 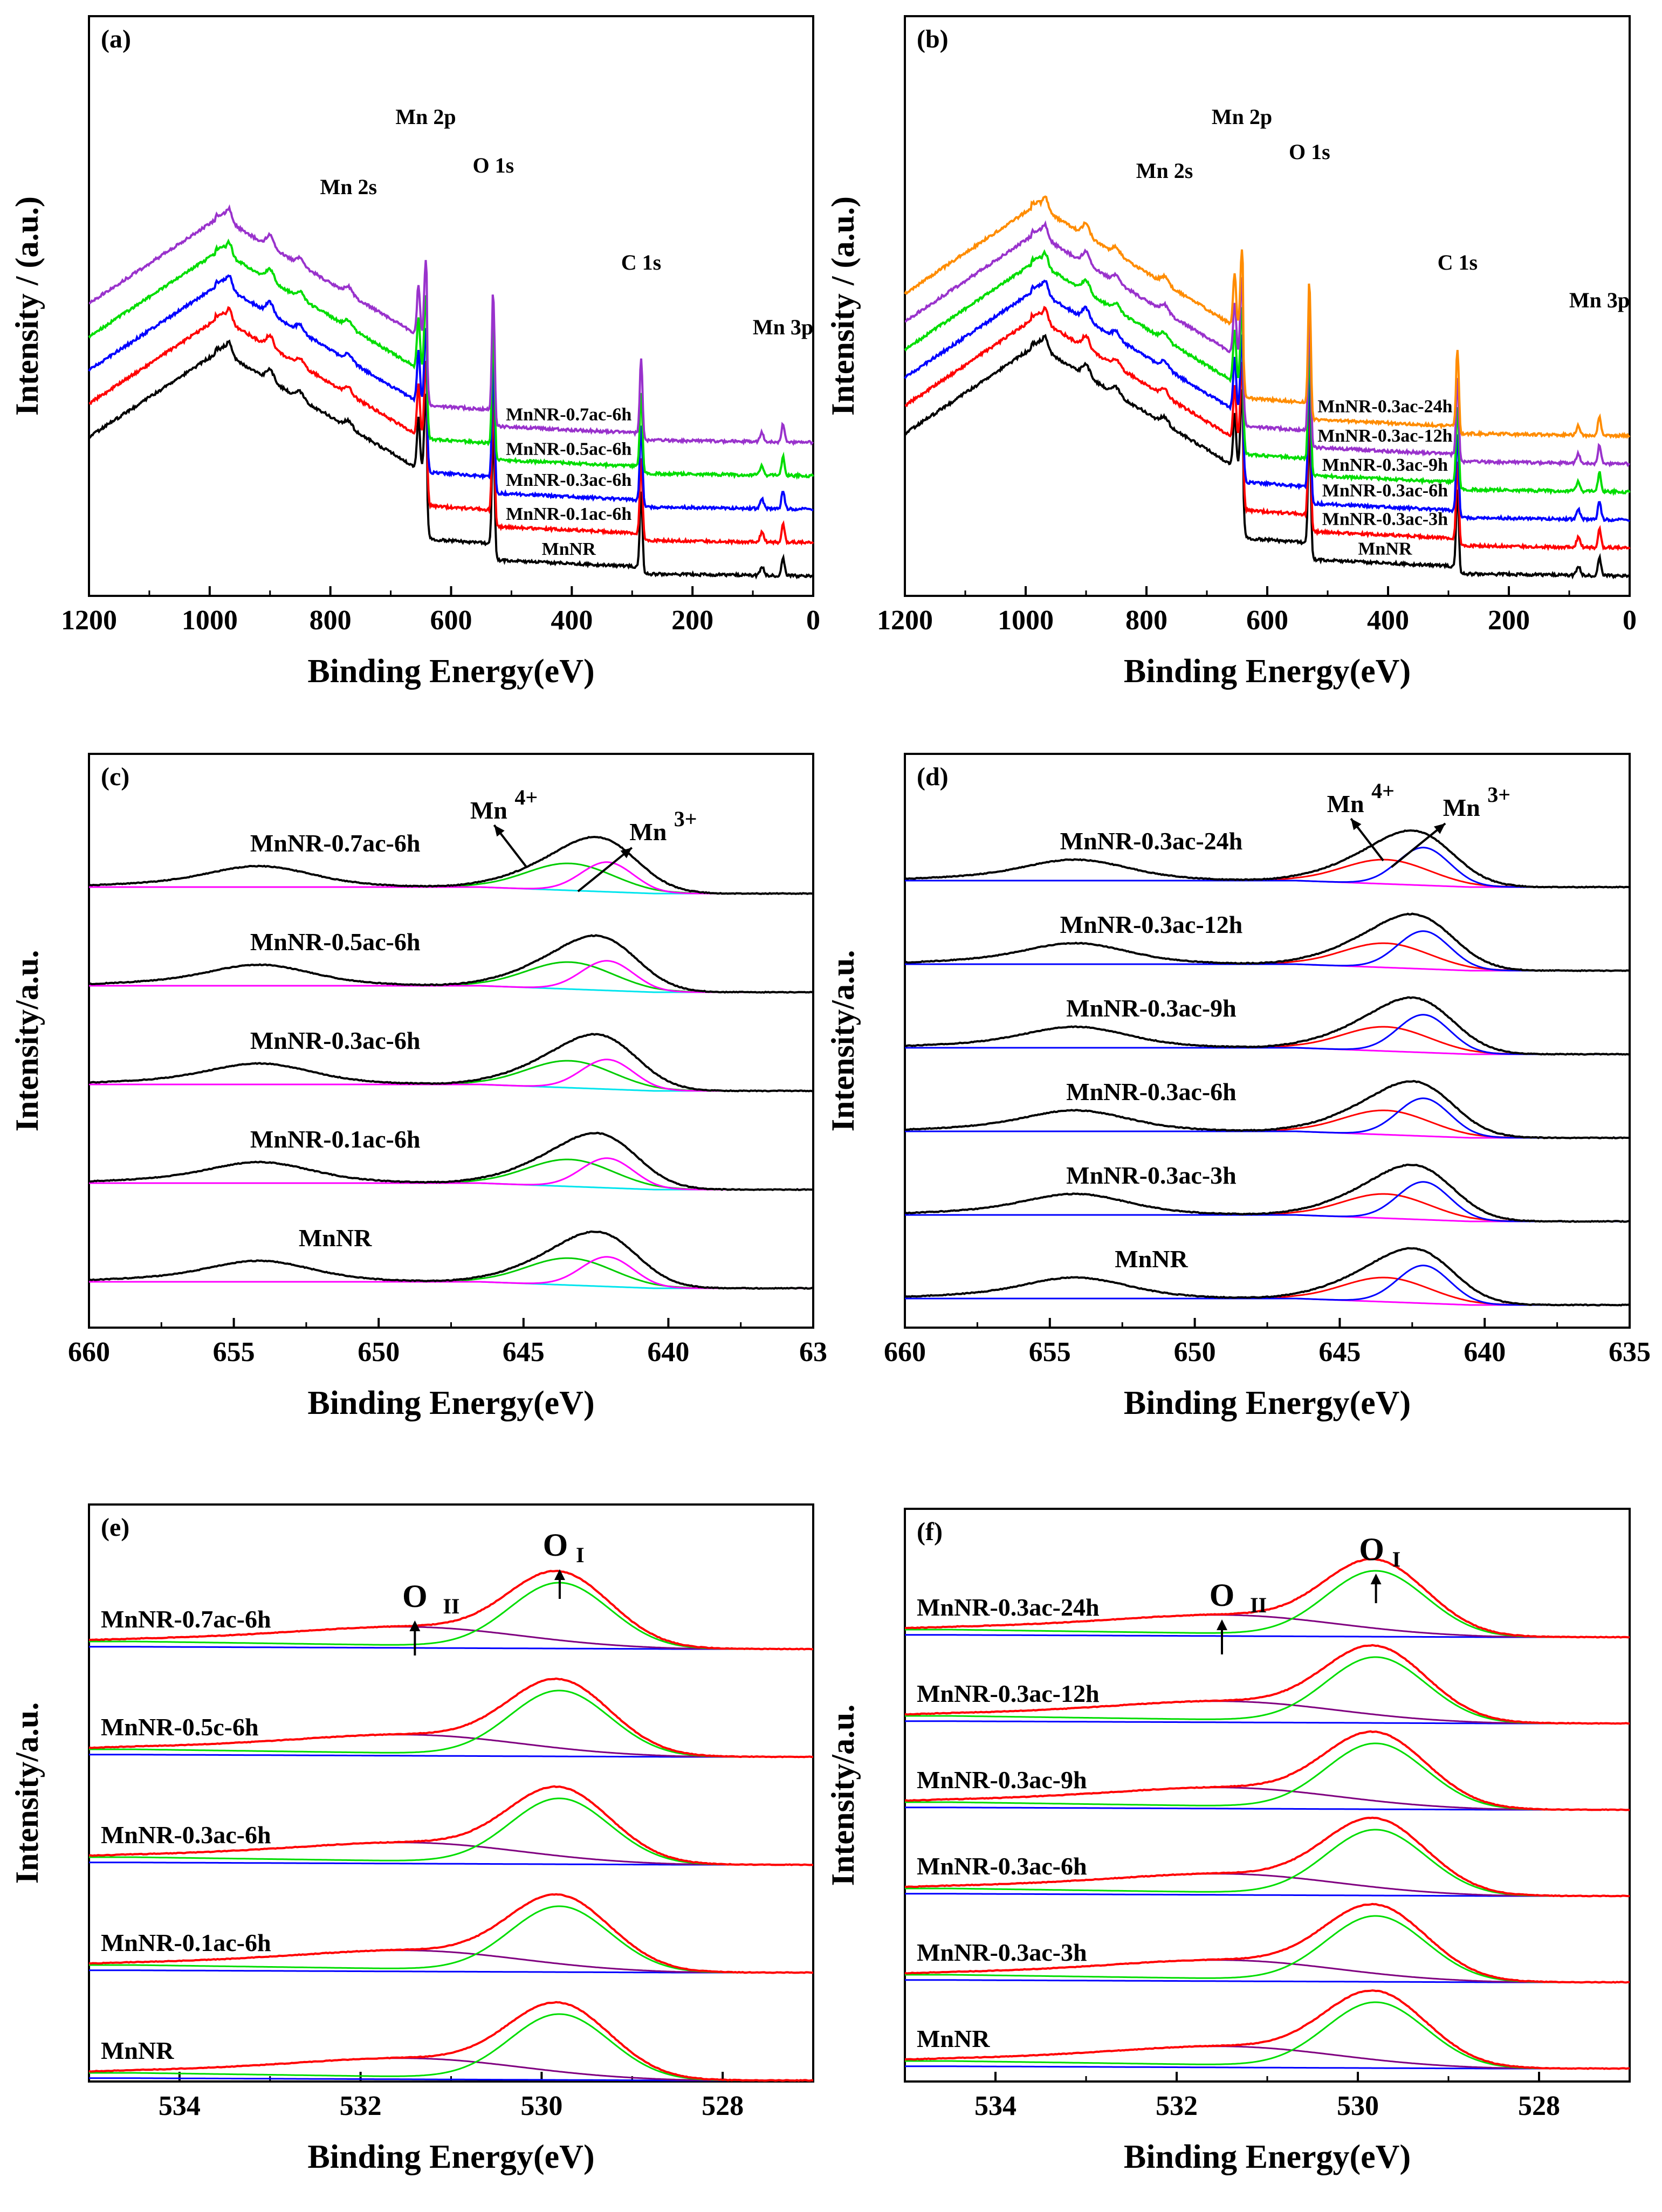 I want to click on x-tick-label: 600, so click(x=451, y=620).